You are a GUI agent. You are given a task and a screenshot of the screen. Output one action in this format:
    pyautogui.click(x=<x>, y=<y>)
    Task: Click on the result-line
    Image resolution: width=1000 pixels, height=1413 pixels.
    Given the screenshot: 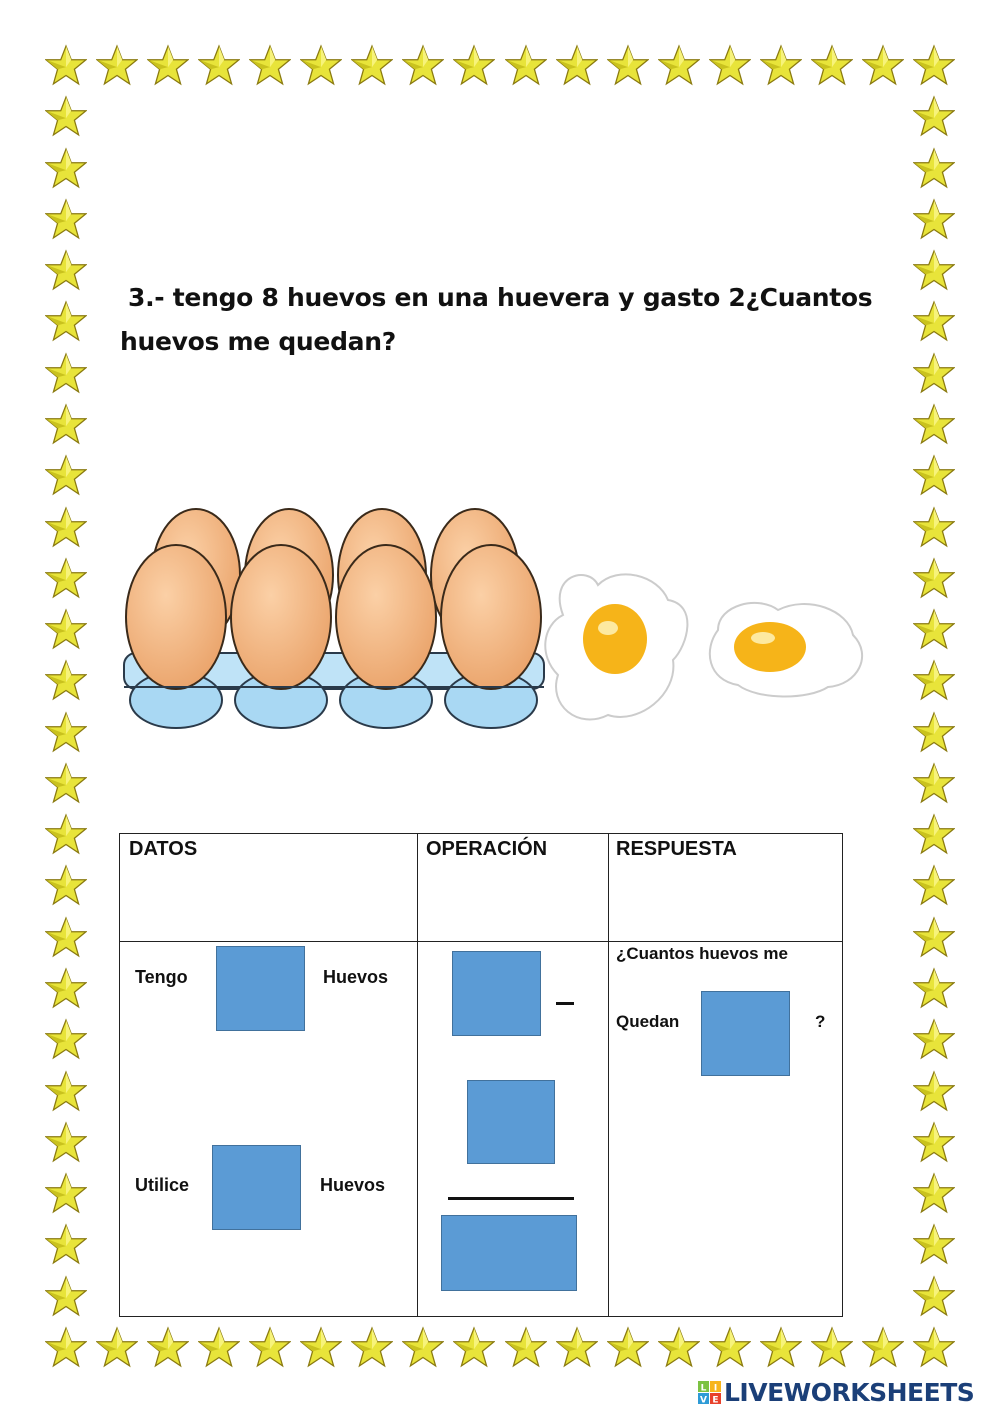 What is the action you would take?
    pyautogui.click(x=511, y=1198)
    